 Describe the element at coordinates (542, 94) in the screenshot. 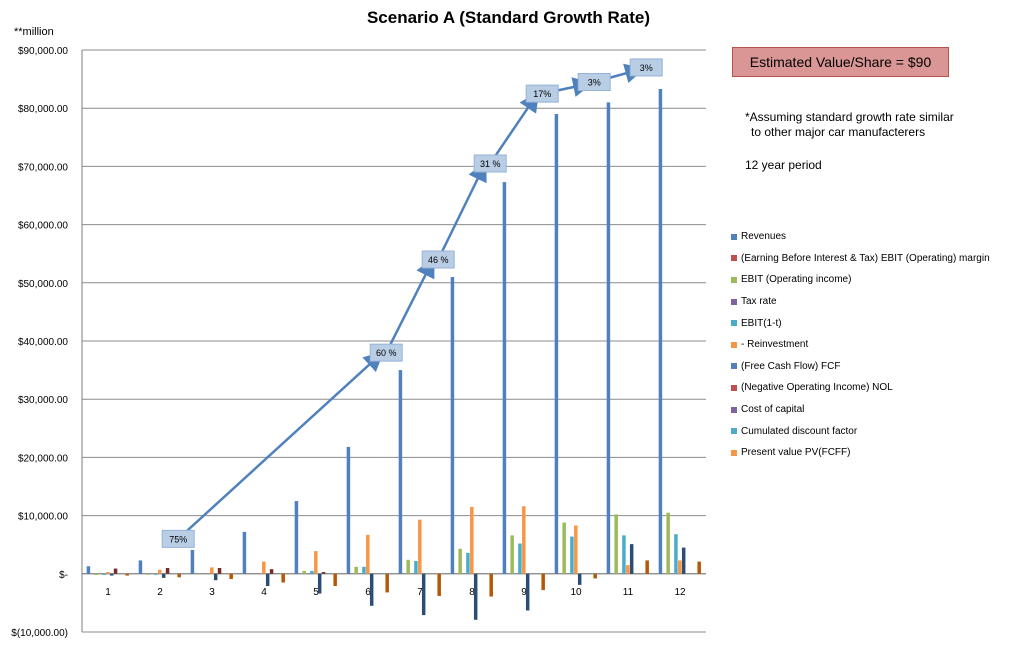

I see `growth-callout-label: 17%` at that location.